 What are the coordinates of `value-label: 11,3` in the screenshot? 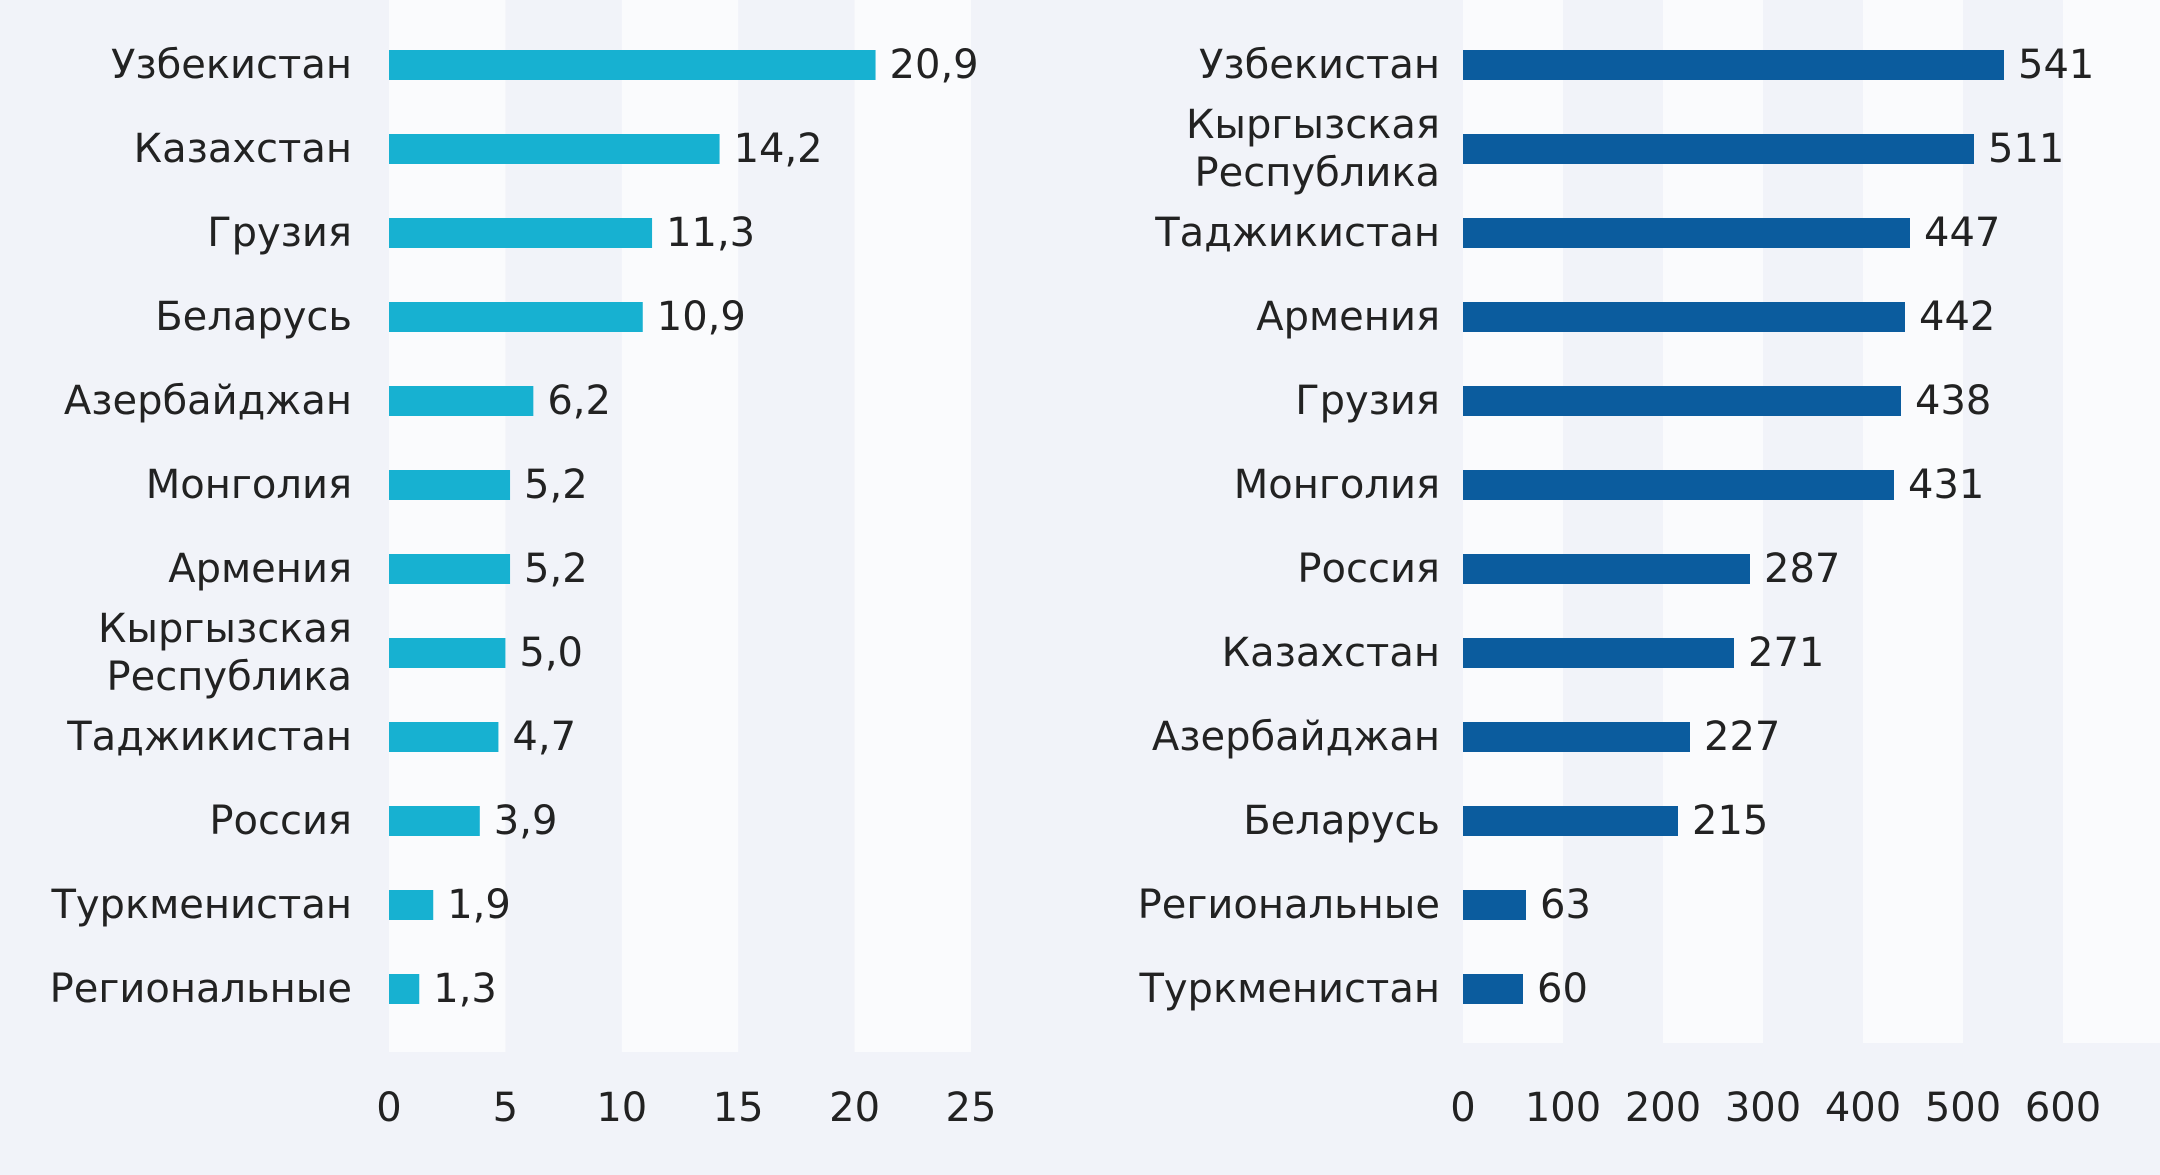 It's located at (710, 233).